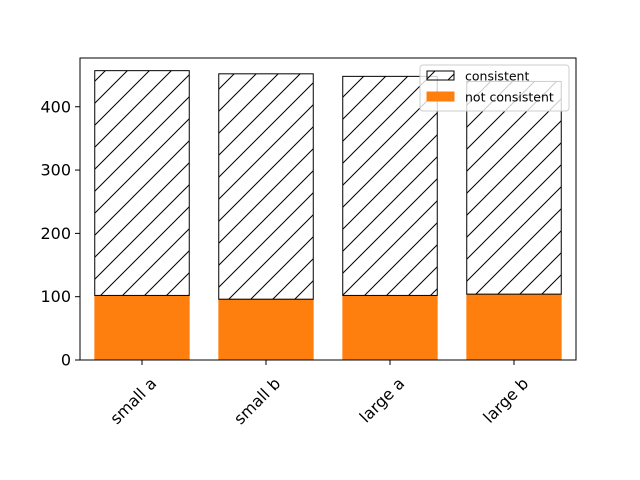  I want to click on y-tick-label: 0, so click(66, 360).